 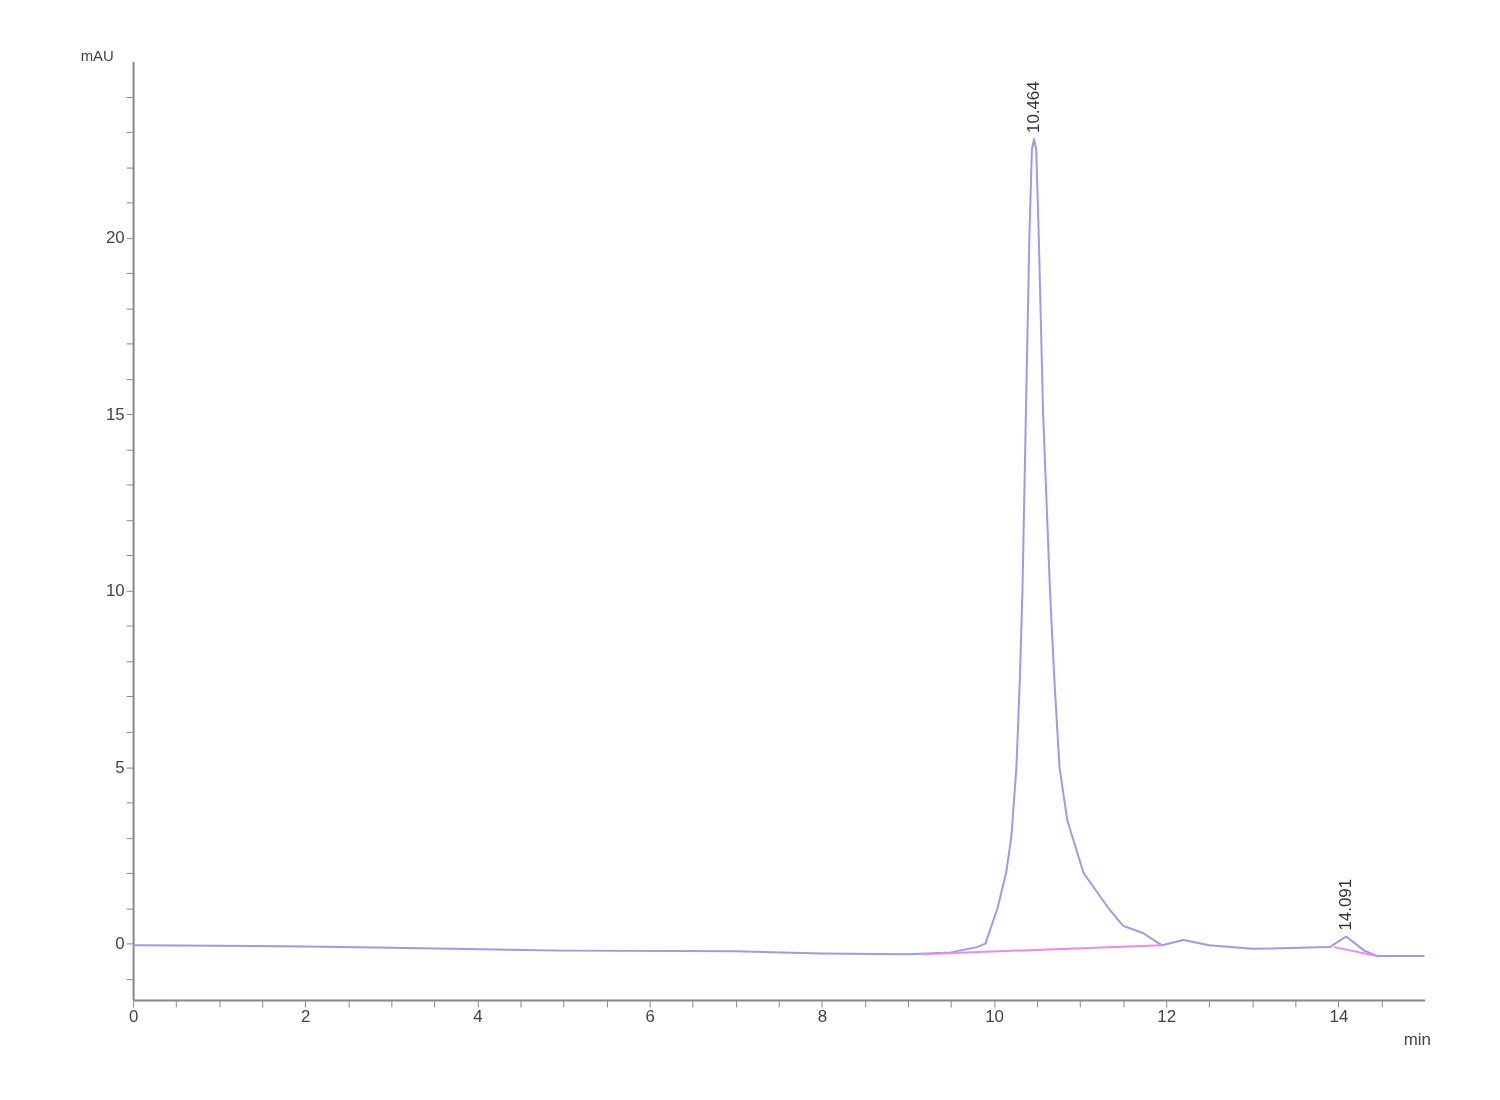 I want to click on x-tick-label: 2, so click(x=306, y=1017).